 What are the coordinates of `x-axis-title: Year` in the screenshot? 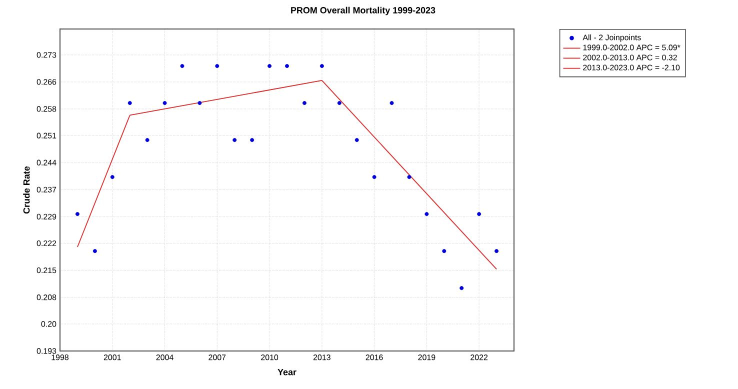 It's located at (287, 372).